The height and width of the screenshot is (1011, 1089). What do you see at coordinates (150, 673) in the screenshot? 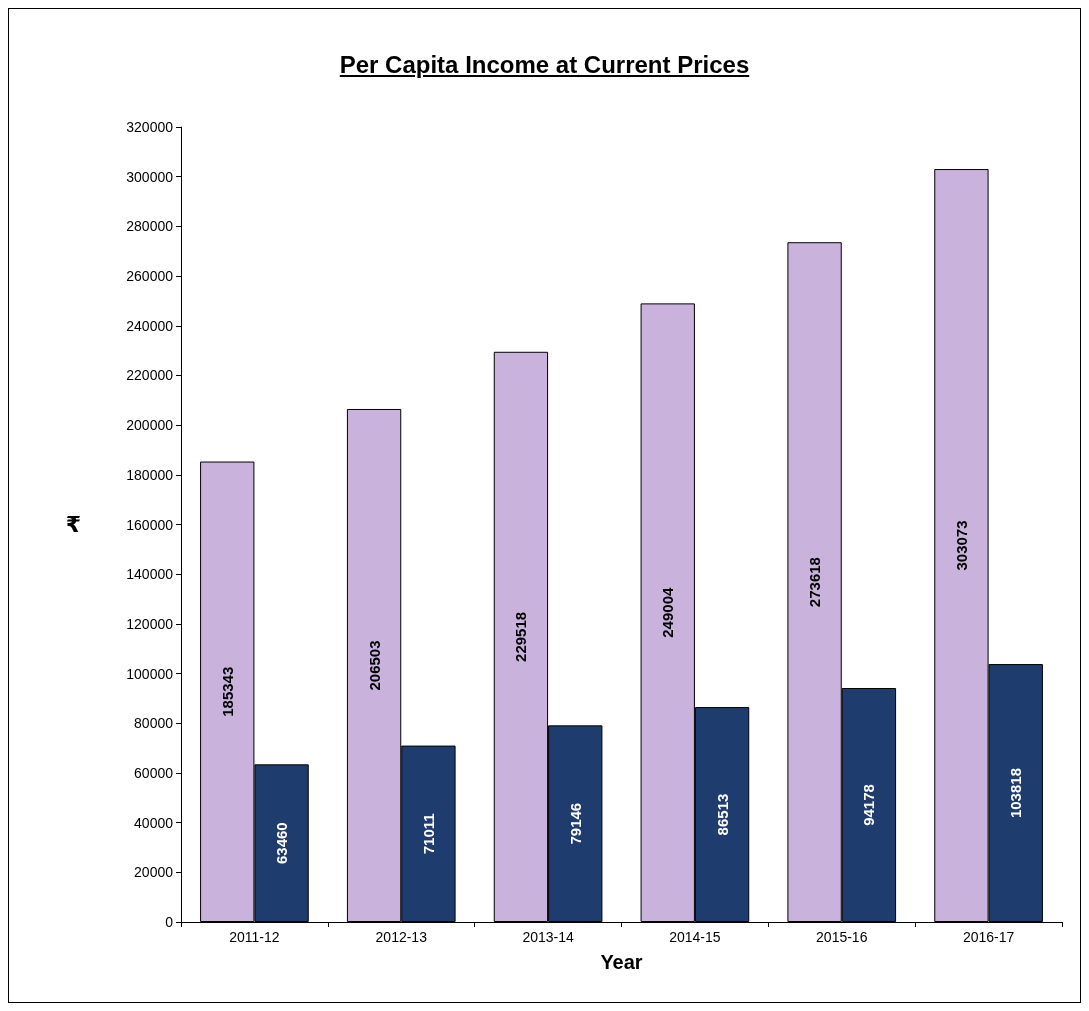
I see `y-tick-label: 100000` at bounding box center [150, 673].